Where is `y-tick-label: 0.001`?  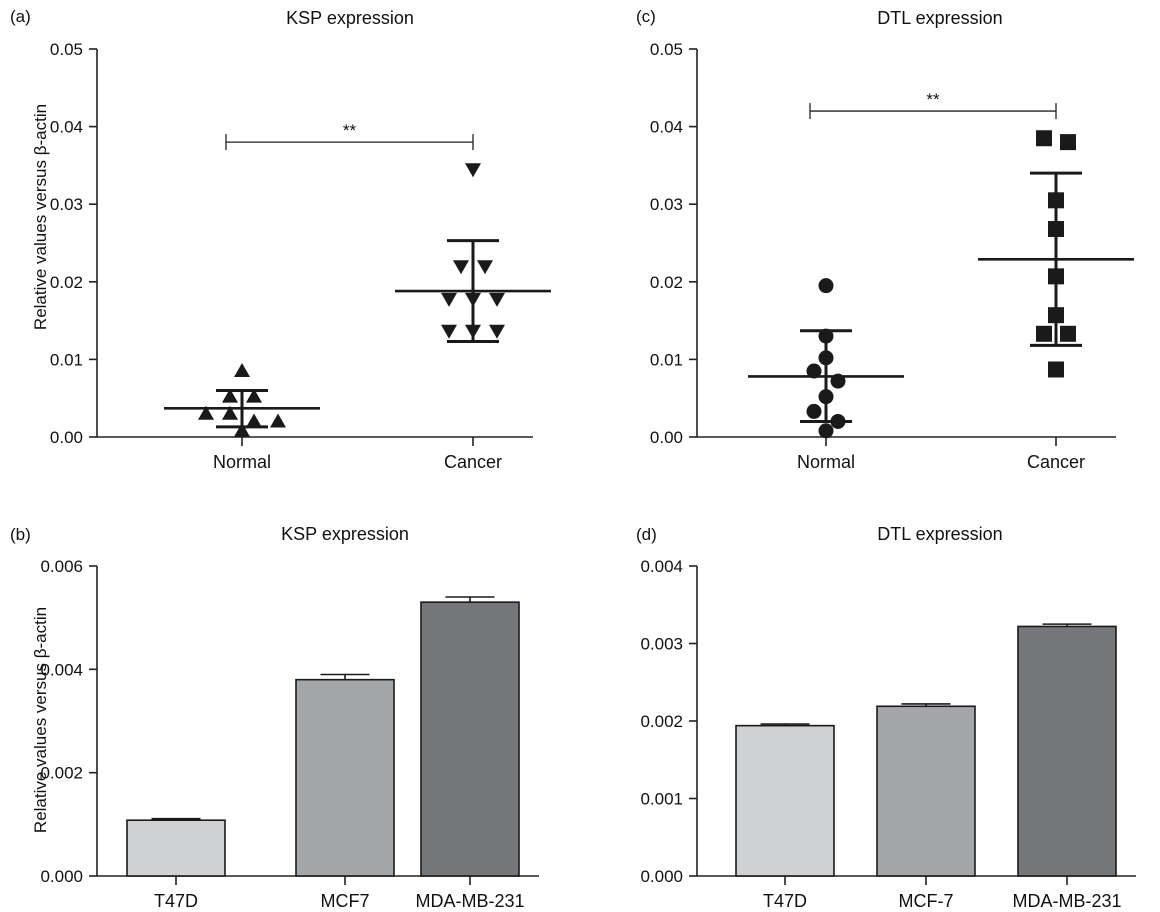
y-tick-label: 0.001 is located at coordinates (661, 799).